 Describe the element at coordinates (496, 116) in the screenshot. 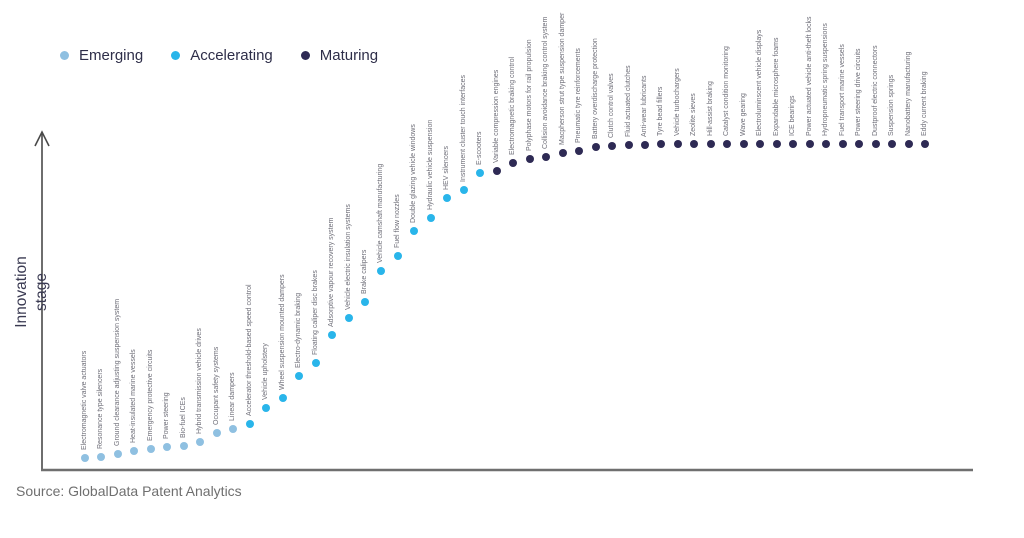

I see `data-point-label: Variable compression engines` at that location.